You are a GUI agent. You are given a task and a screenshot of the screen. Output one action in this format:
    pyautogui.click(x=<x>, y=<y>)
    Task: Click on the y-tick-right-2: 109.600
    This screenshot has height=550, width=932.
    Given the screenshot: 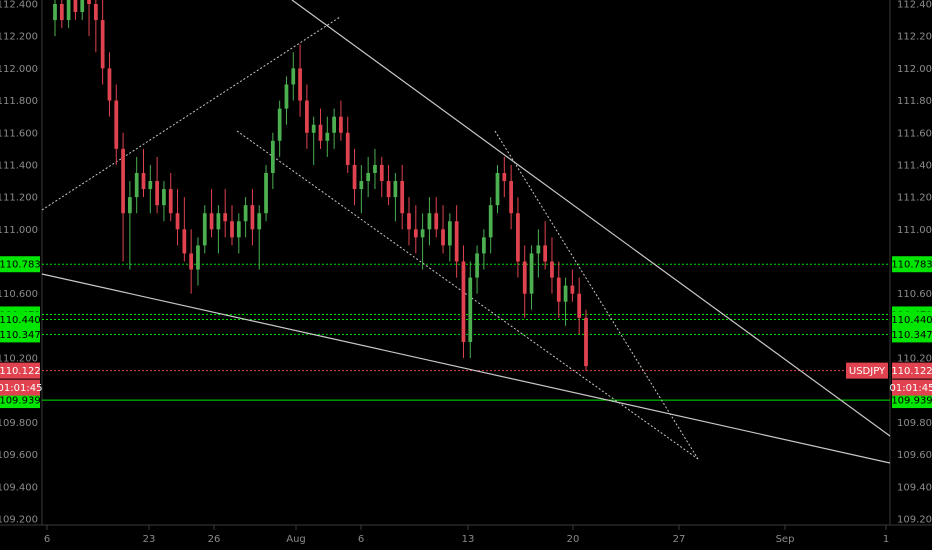 What is the action you would take?
    pyautogui.click(x=914, y=455)
    